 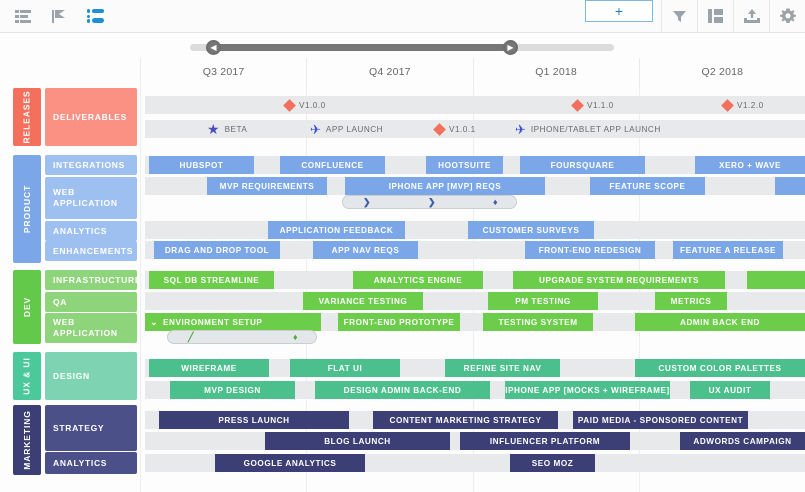 I want to click on task-bar-label: APP NAV REQS, so click(x=365, y=250).